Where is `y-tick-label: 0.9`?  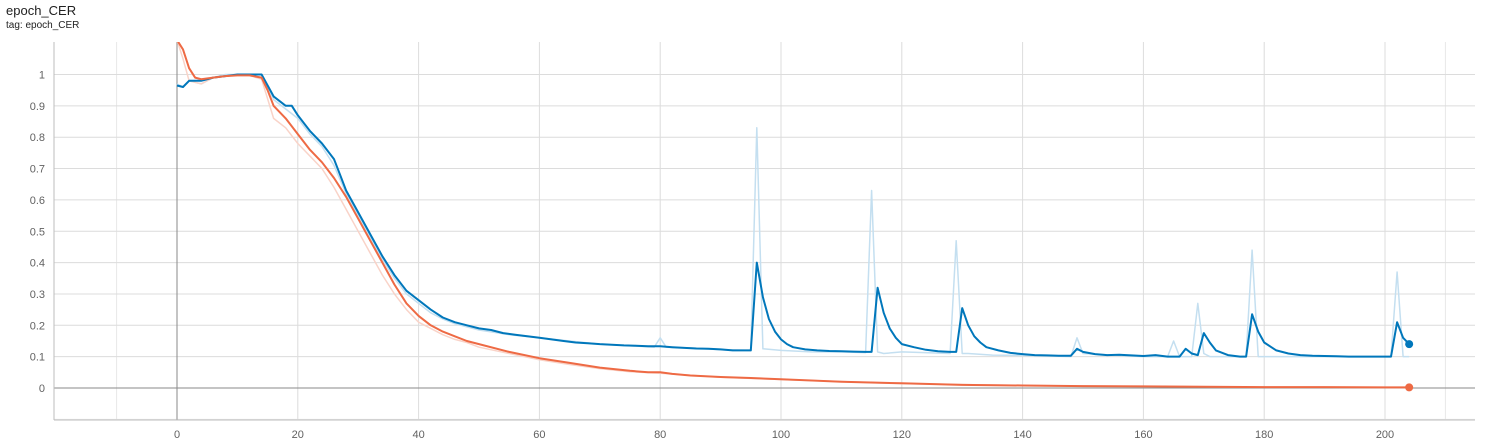 y-tick-label: 0.9 is located at coordinates (37, 107).